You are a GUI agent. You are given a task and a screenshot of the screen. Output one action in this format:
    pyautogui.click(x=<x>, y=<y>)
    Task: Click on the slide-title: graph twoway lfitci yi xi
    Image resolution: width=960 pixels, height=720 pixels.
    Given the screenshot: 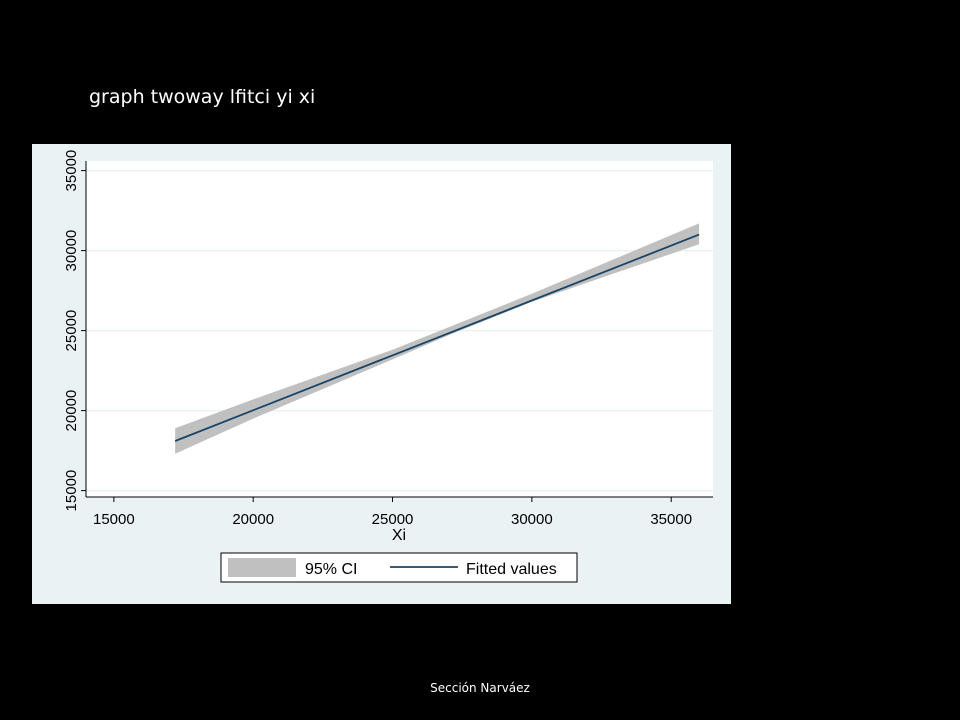 What is the action you would take?
    pyautogui.click(x=202, y=97)
    